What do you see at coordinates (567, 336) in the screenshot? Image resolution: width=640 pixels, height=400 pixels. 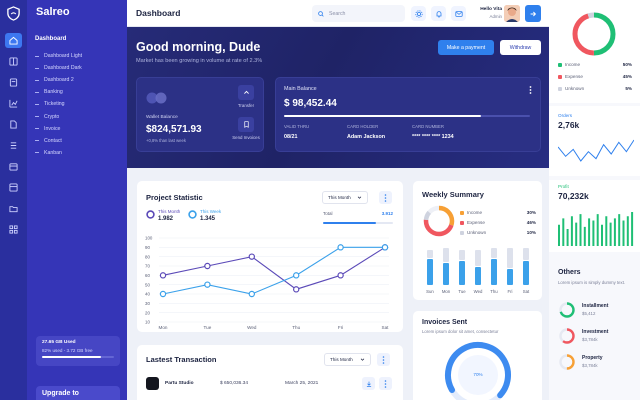 I see `investment-ring-icon` at bounding box center [567, 336].